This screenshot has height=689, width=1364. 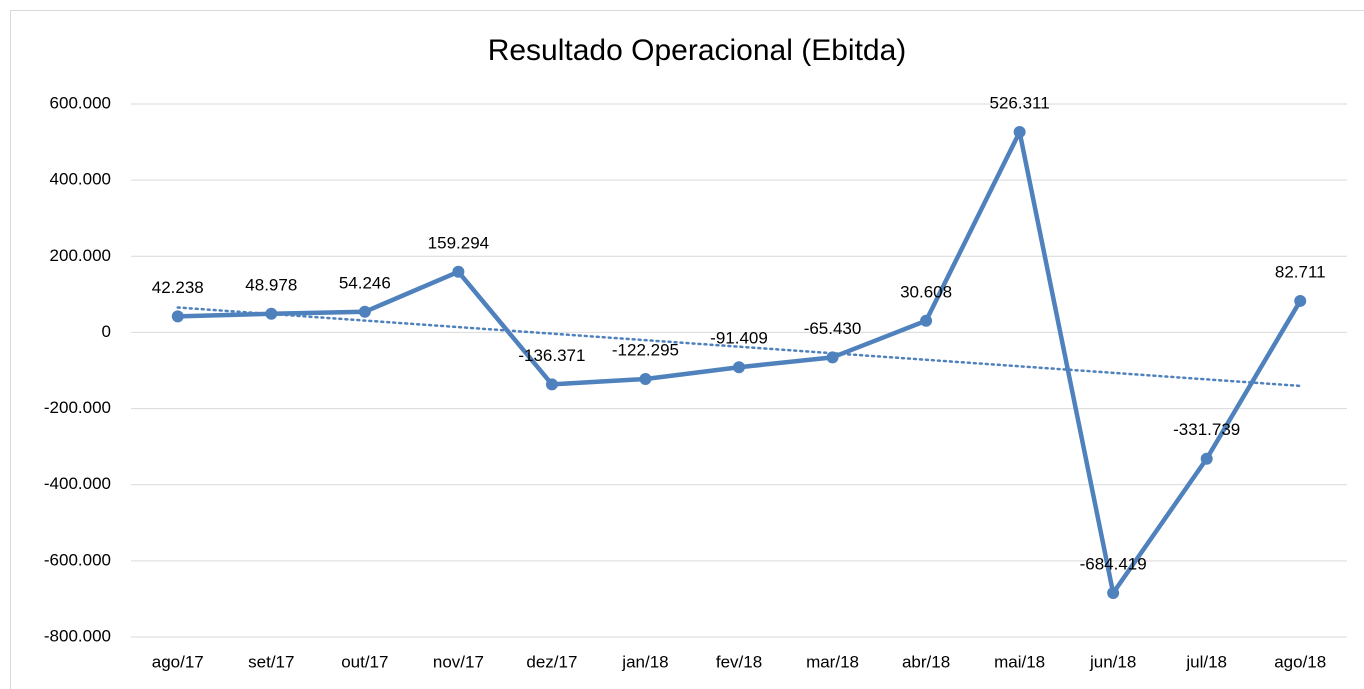 What do you see at coordinates (645, 349) in the screenshot?
I see `data-label: -122.295` at bounding box center [645, 349].